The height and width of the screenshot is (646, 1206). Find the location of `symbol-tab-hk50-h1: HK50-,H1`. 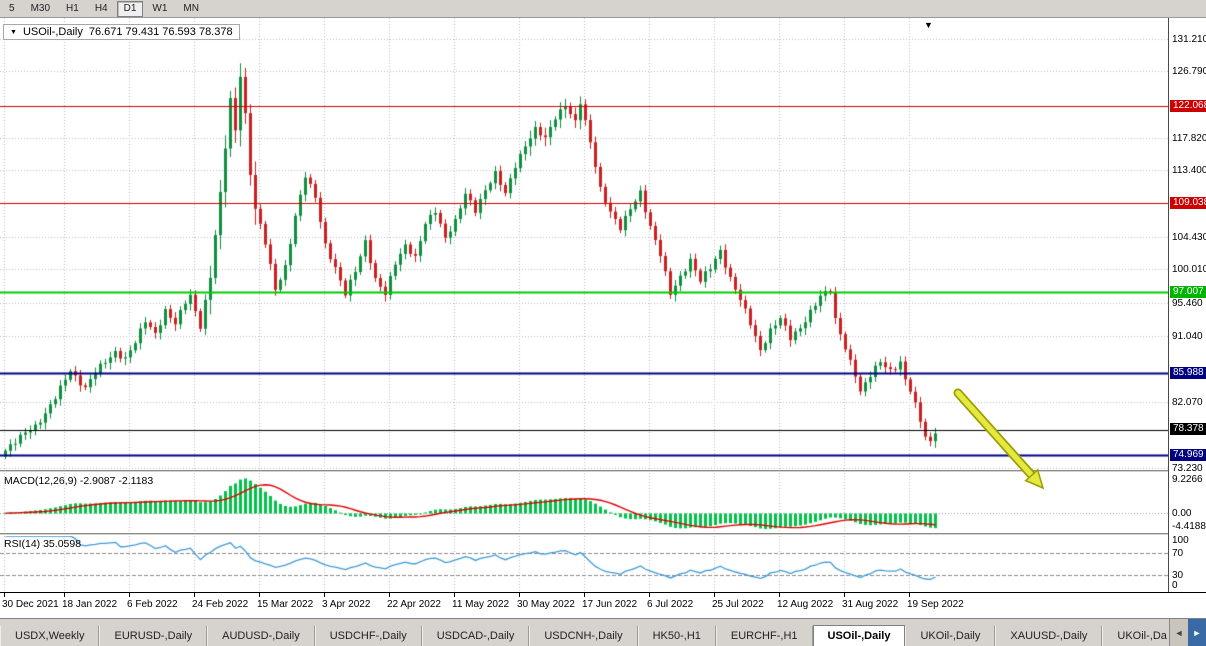

symbol-tab-hk50-h1: HK50-,H1 is located at coordinates (676, 636).